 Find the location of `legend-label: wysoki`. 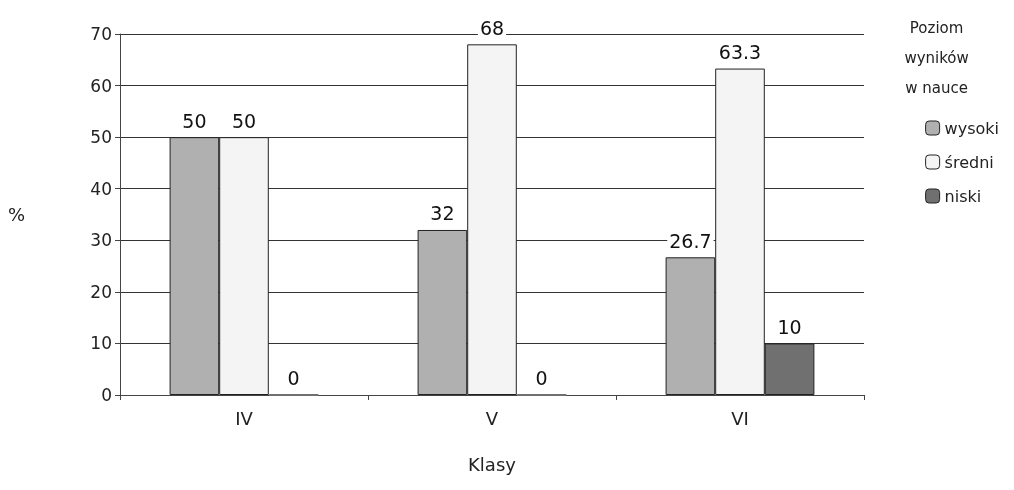

legend-label: wysoki is located at coordinates (971, 128).